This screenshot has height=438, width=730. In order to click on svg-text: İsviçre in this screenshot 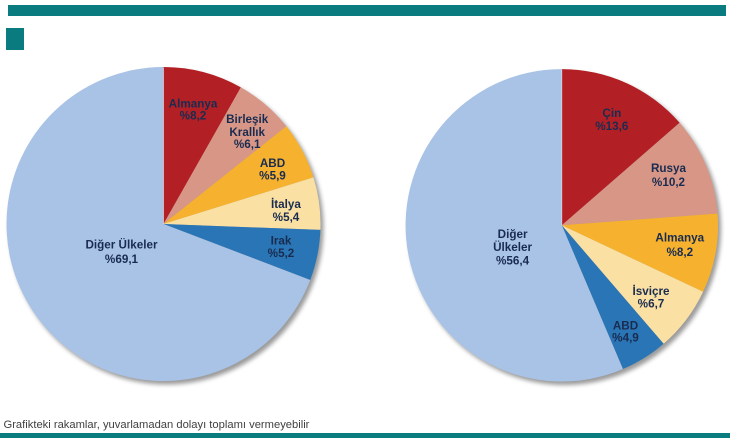, I will do `click(651, 291)`.